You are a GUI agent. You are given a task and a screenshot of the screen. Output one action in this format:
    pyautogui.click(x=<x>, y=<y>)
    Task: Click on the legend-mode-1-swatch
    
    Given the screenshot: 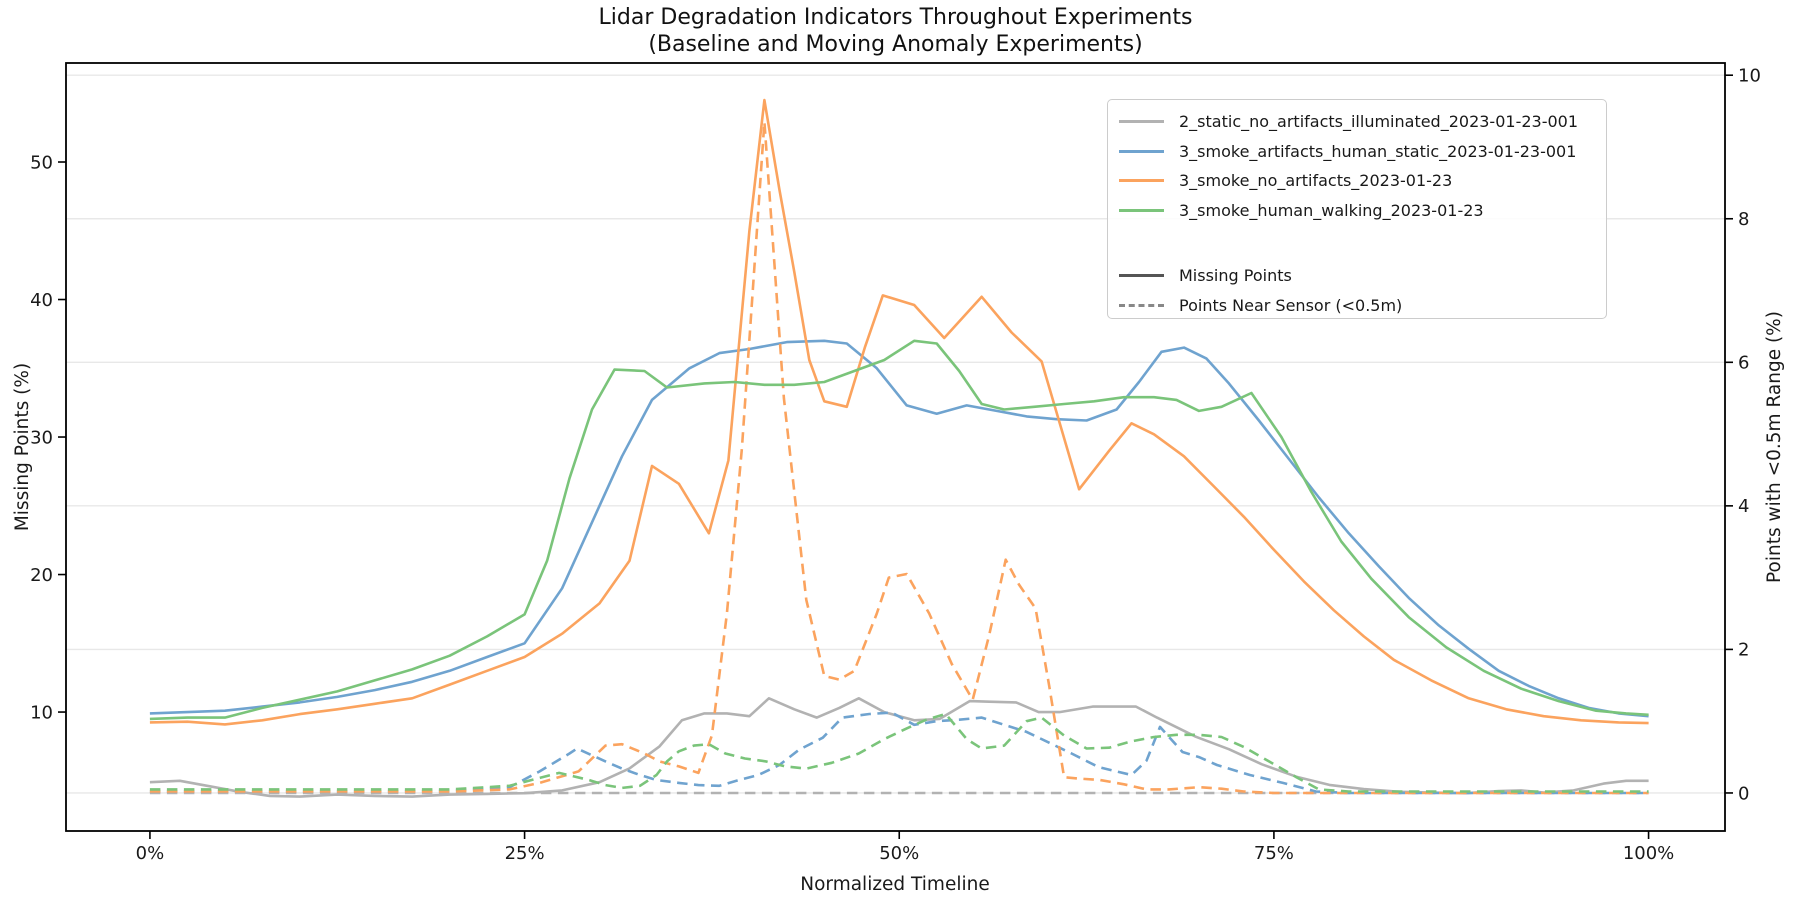 What is the action you would take?
    pyautogui.click(x=1141, y=305)
    